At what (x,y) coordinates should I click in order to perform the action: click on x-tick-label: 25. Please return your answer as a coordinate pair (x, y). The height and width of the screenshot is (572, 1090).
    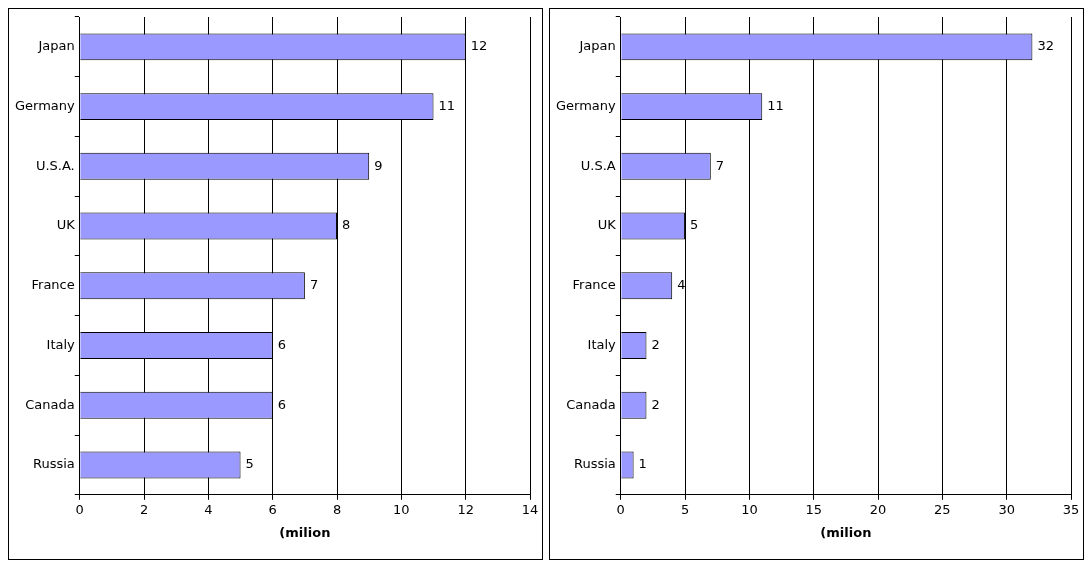
    Looking at the image, I should click on (942, 509).